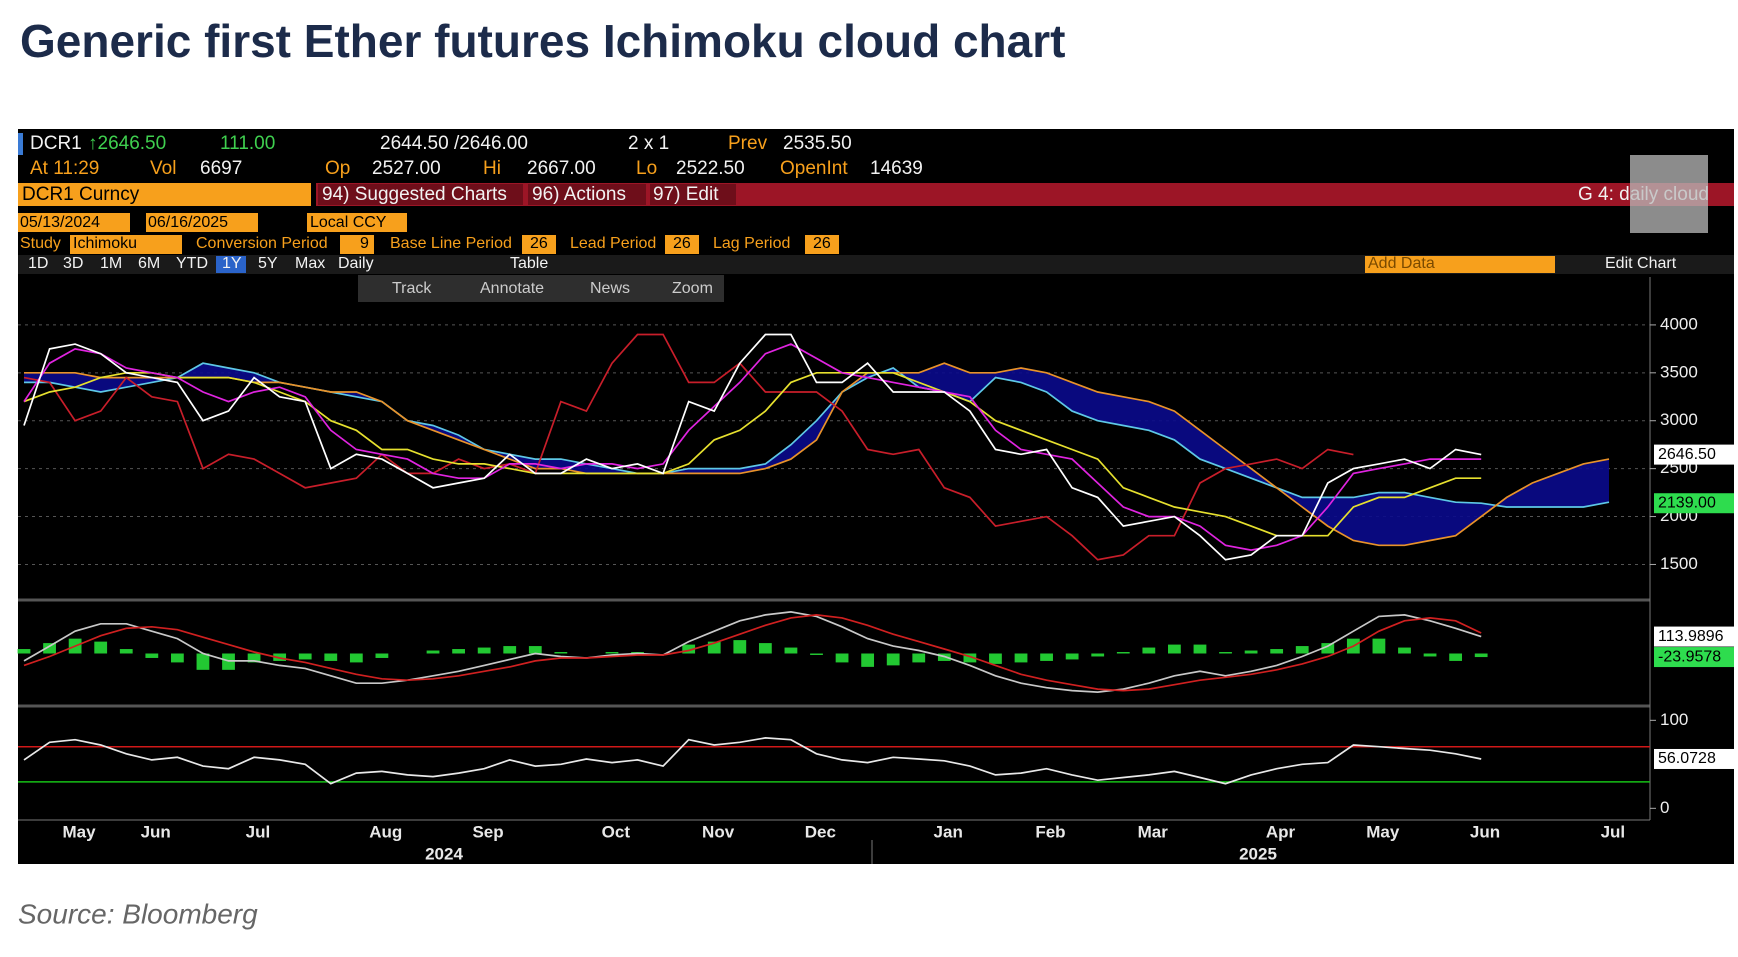 The height and width of the screenshot is (957, 1738). Describe the element at coordinates (487, 831) in the screenshot. I see `x-tick-label: Sep` at that location.